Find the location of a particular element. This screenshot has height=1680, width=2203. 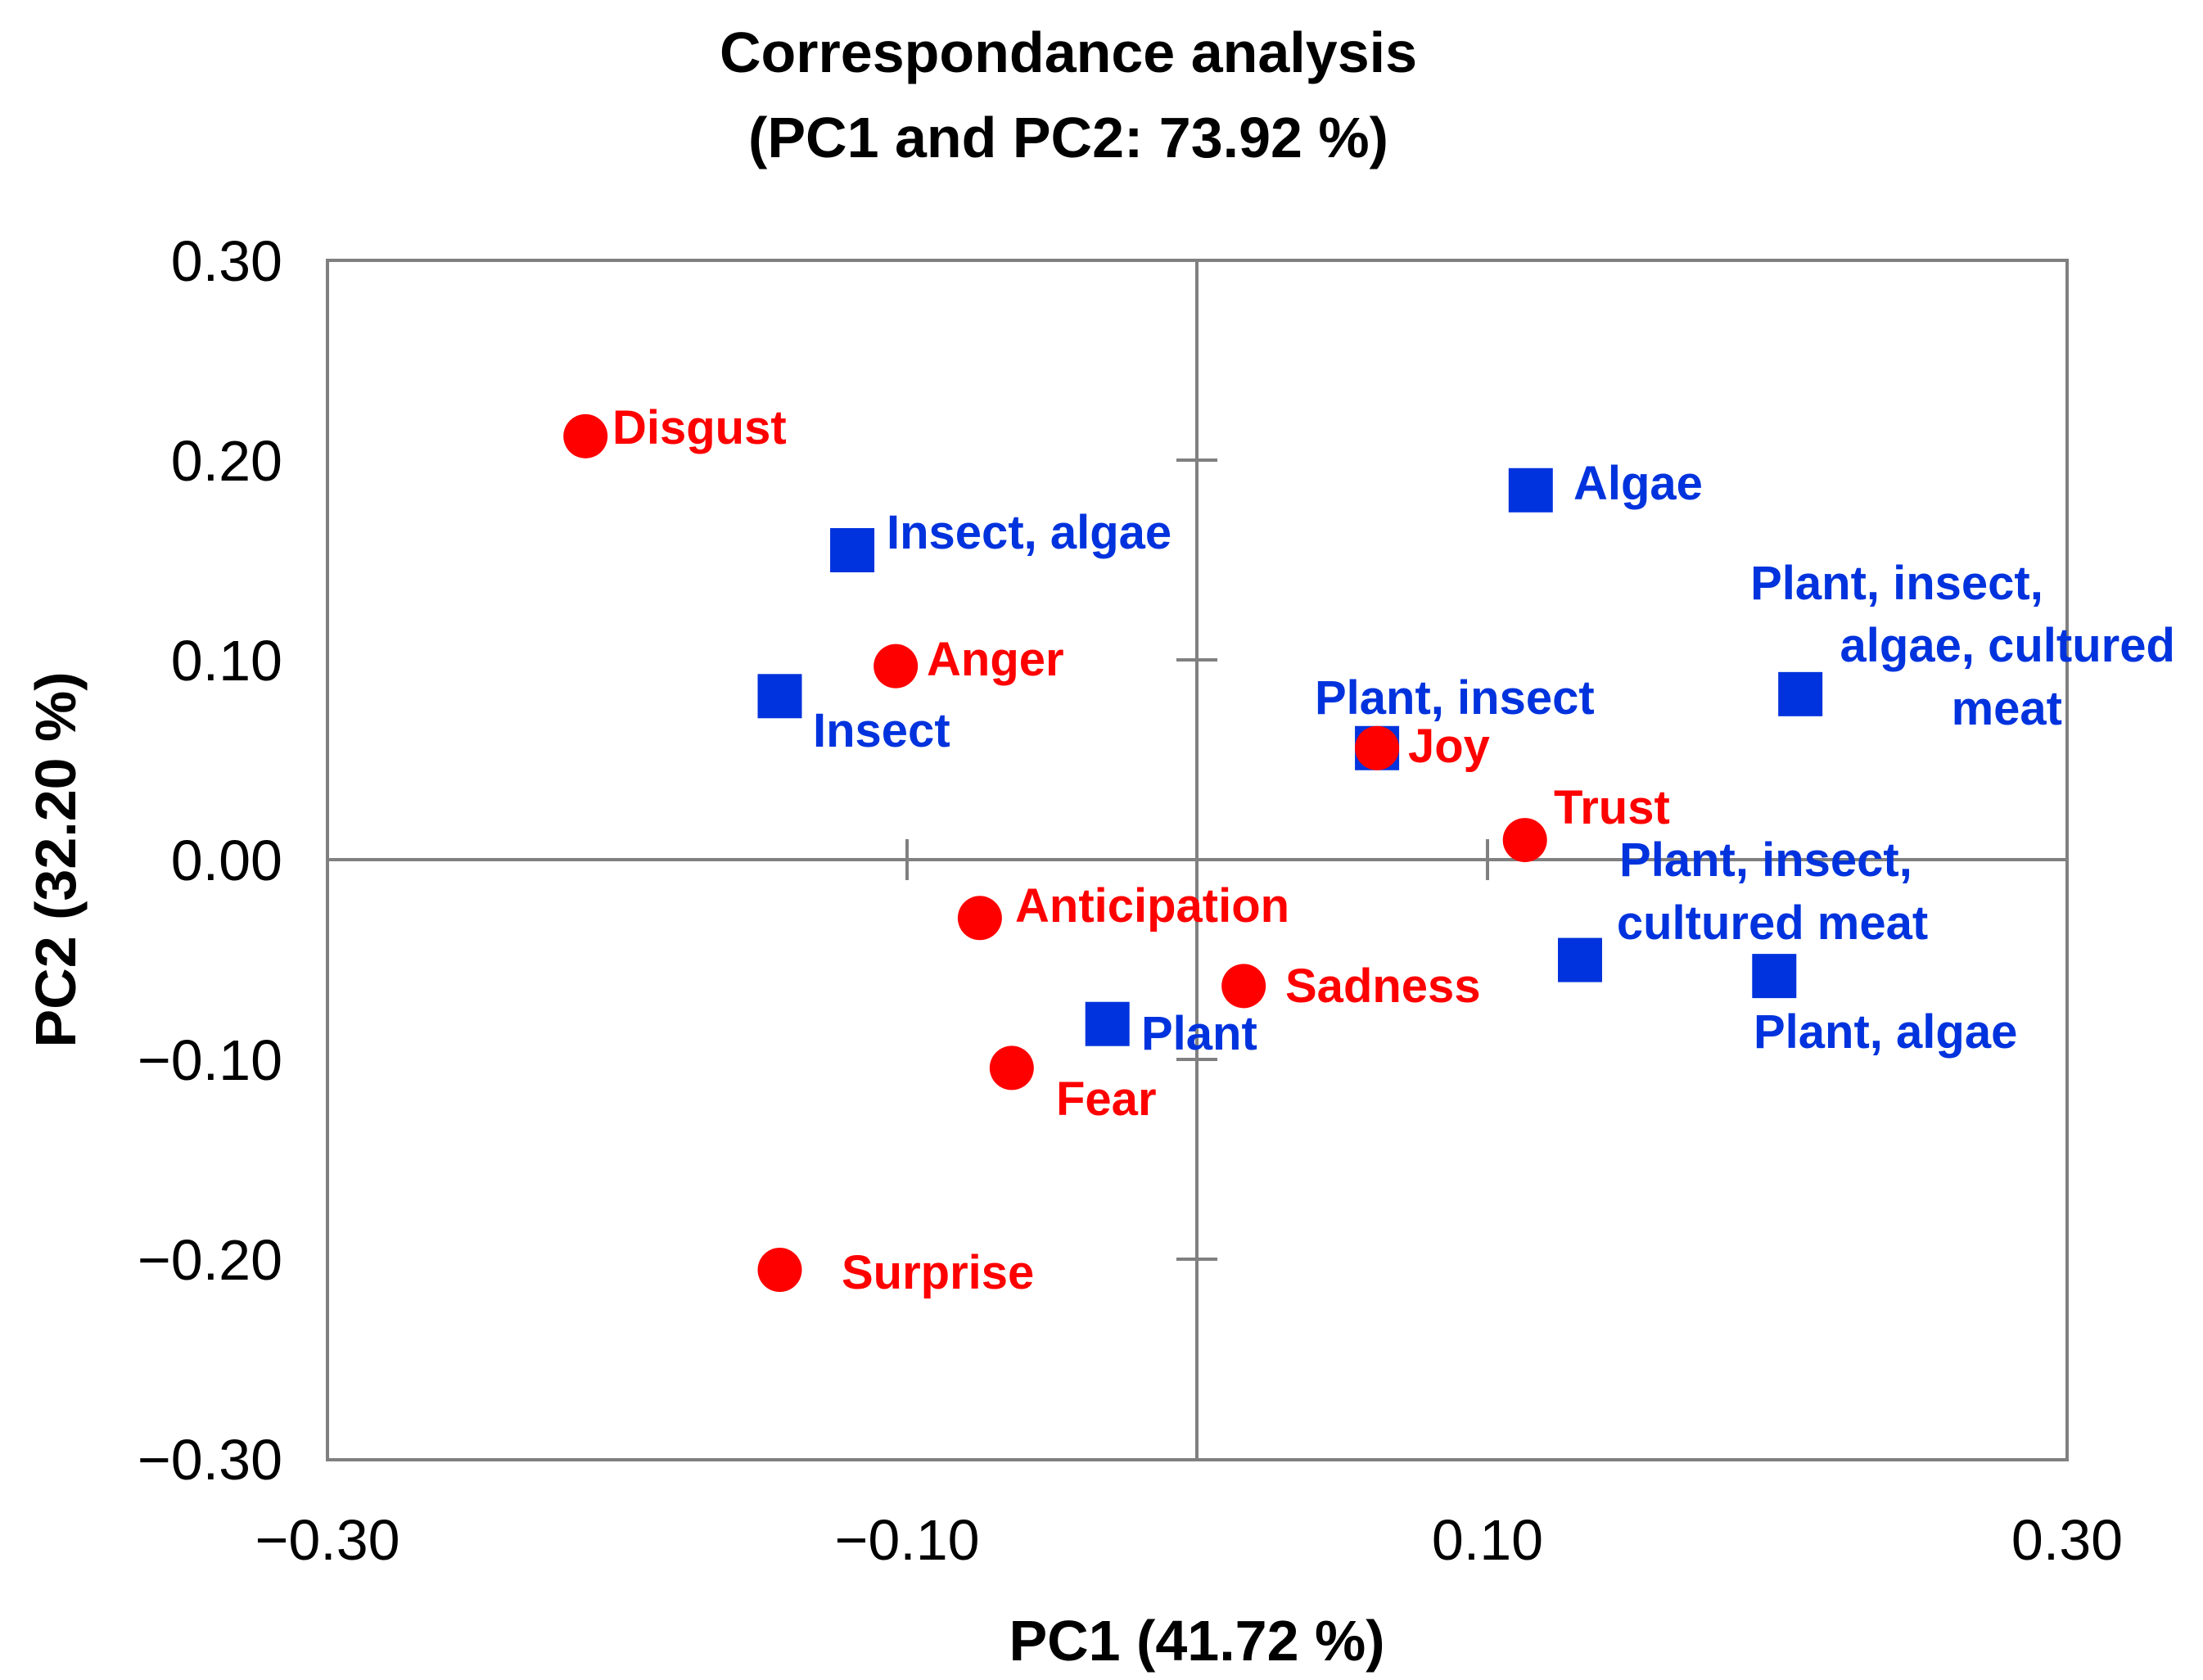

circle-marker-surprise is located at coordinates (779, 1270).